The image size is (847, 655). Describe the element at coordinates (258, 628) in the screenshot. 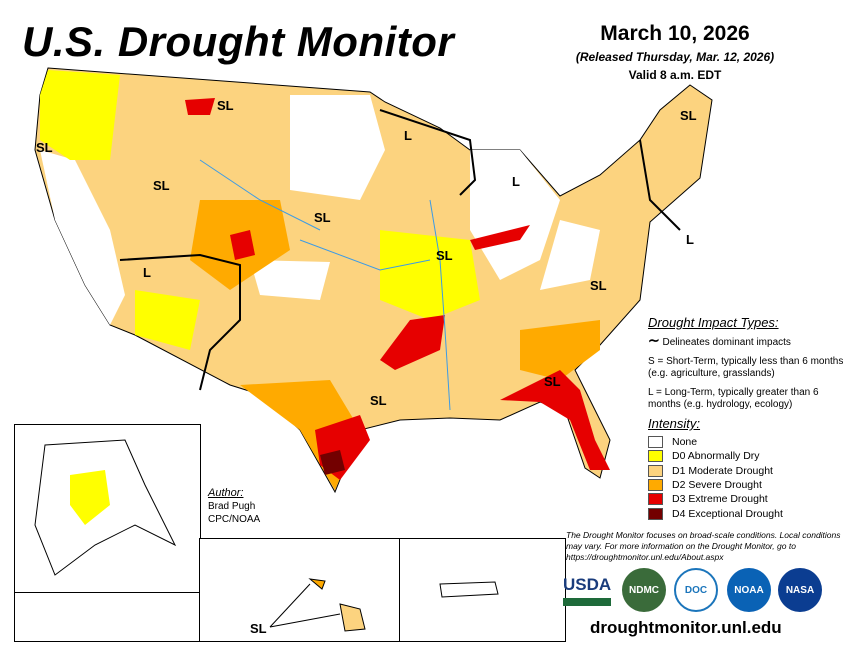

I see `hawaii-label: SL` at that location.